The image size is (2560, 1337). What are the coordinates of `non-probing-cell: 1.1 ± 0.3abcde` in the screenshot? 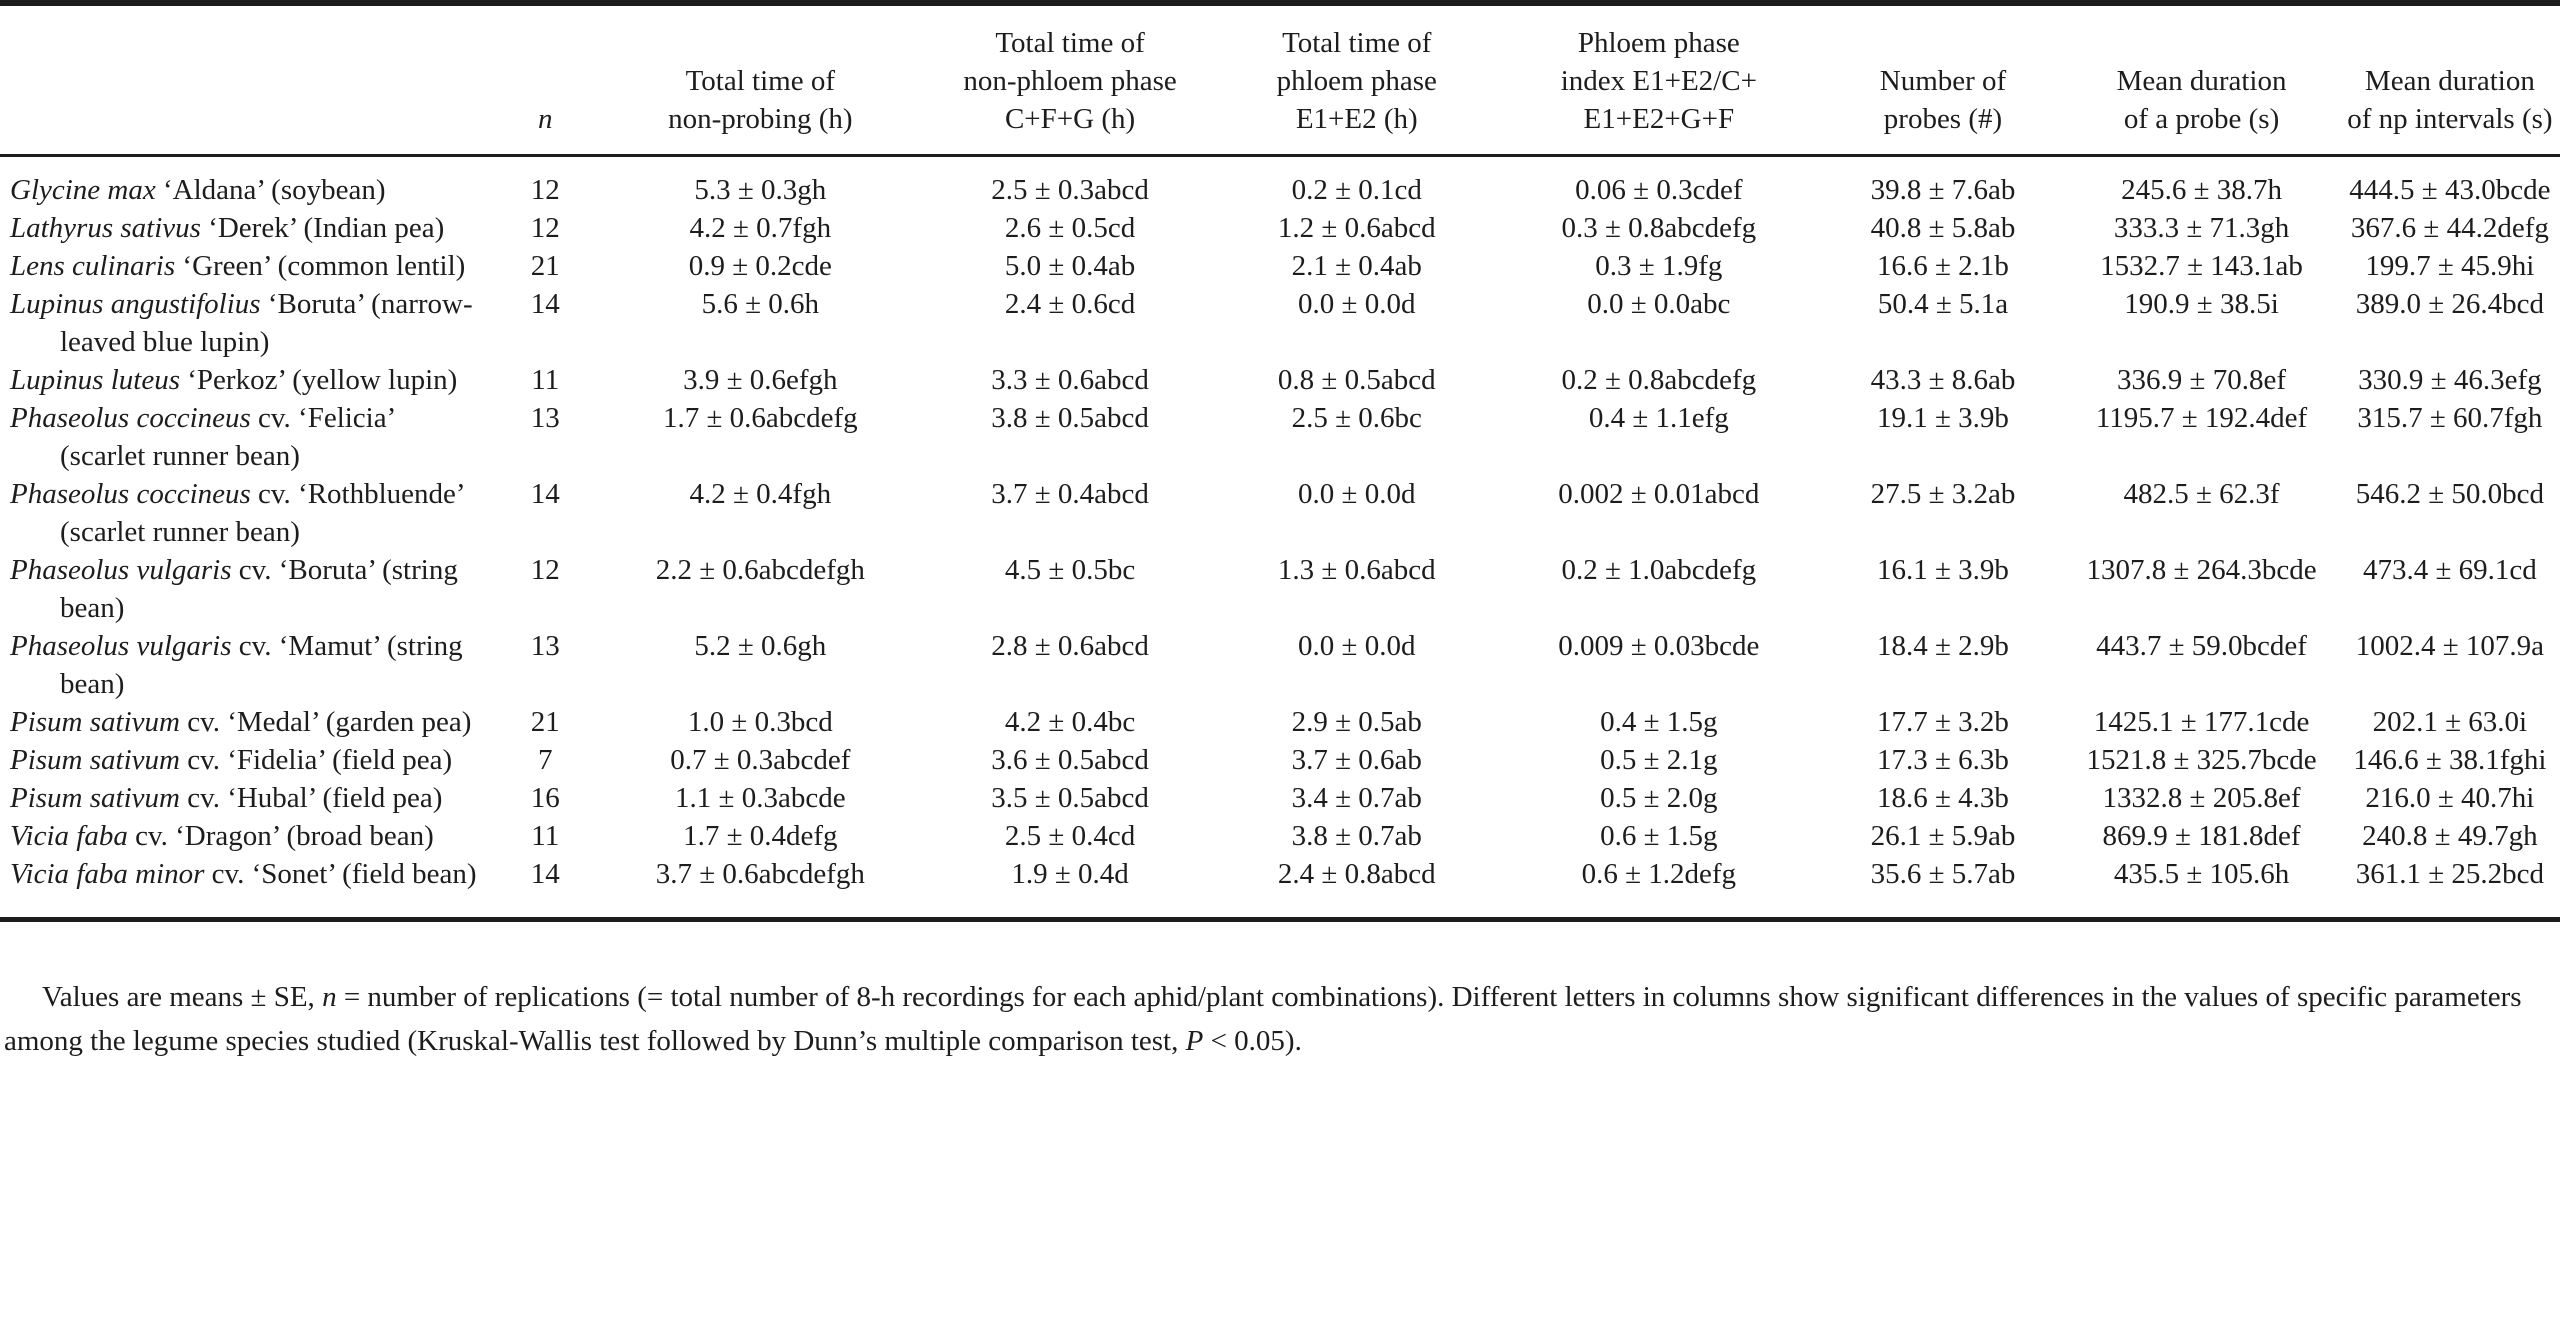 It's located at (760, 798).